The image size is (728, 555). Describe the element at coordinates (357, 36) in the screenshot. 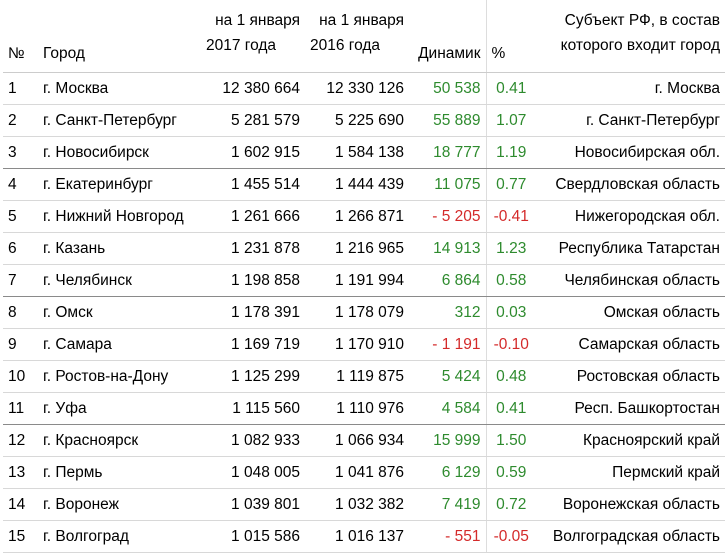

I see `header-2016: на 1 января 2016 года` at that location.